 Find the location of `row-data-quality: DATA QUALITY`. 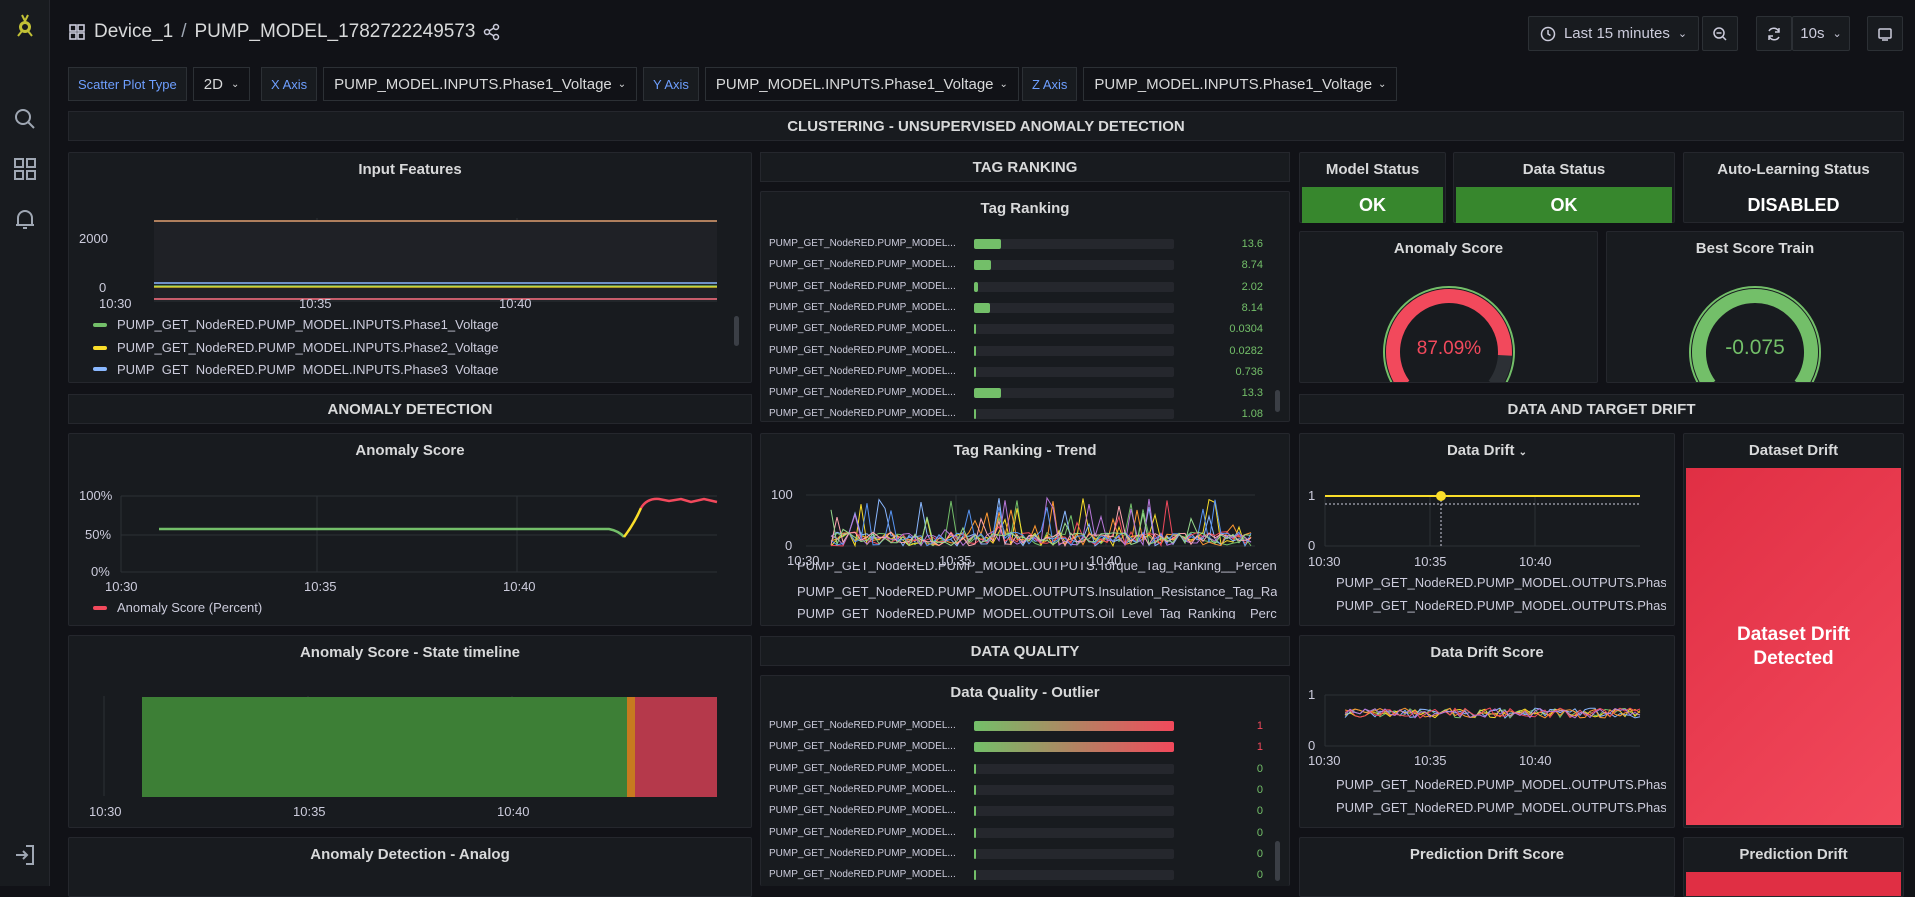

row-data-quality: DATA QUALITY is located at coordinates (1025, 651).